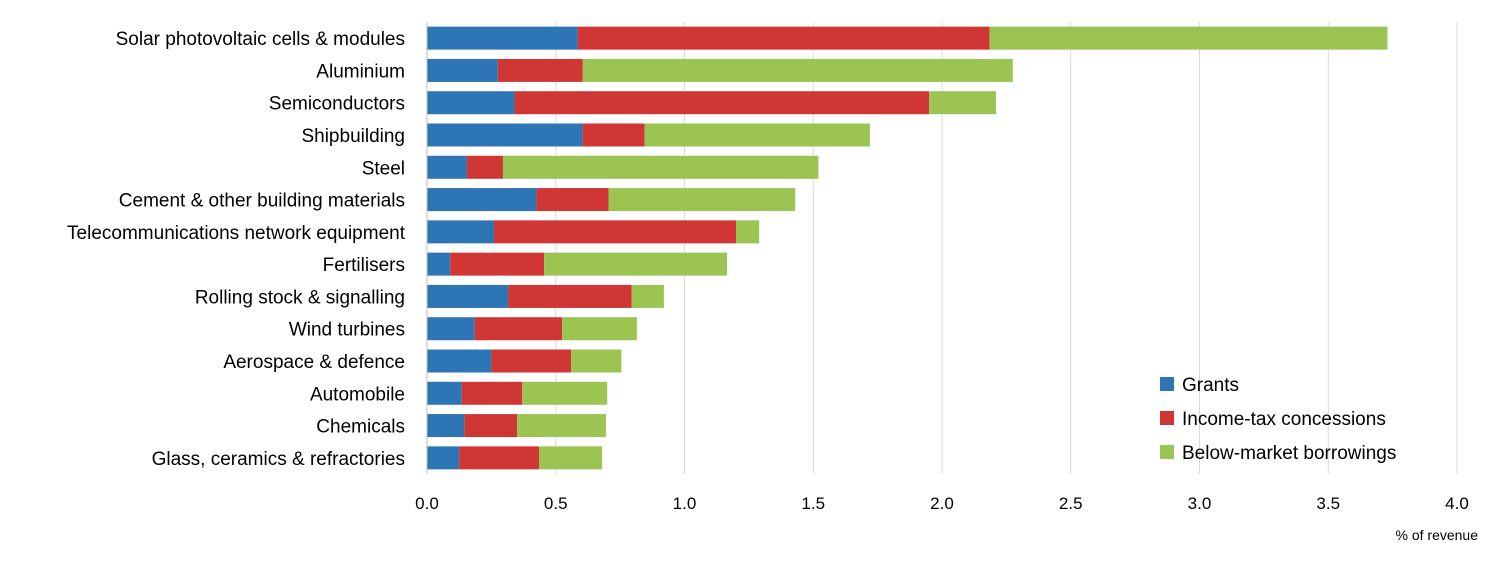  What do you see at coordinates (1200, 503) in the screenshot?
I see `x-tick-label: 3.0` at bounding box center [1200, 503].